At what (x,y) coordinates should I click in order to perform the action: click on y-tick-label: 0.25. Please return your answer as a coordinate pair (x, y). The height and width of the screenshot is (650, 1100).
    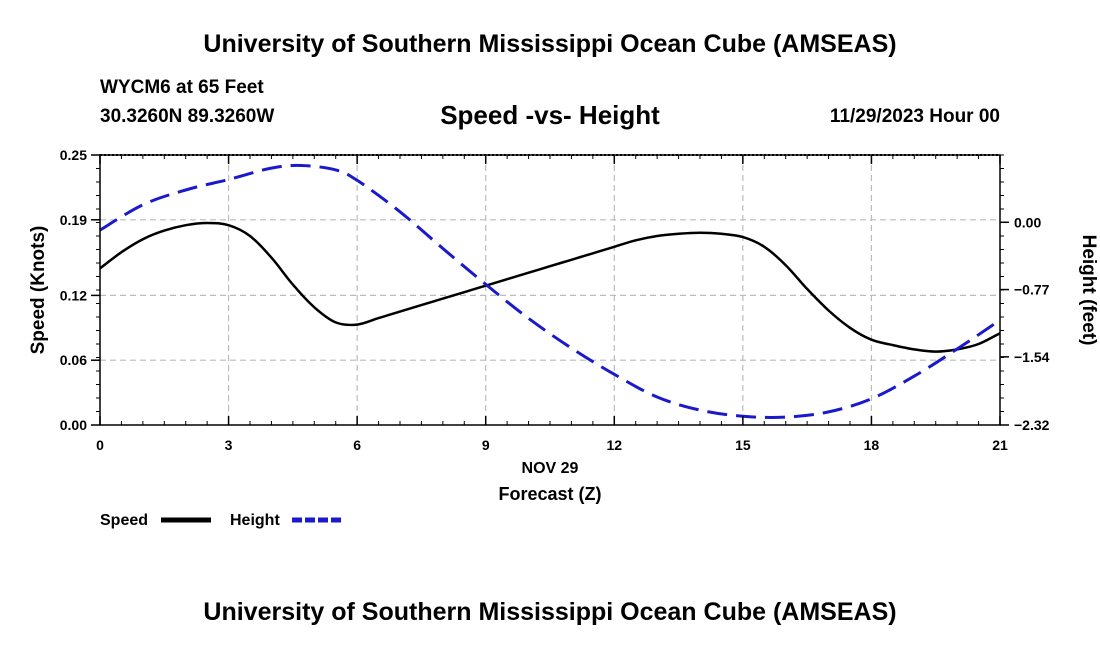
    Looking at the image, I should click on (73, 155).